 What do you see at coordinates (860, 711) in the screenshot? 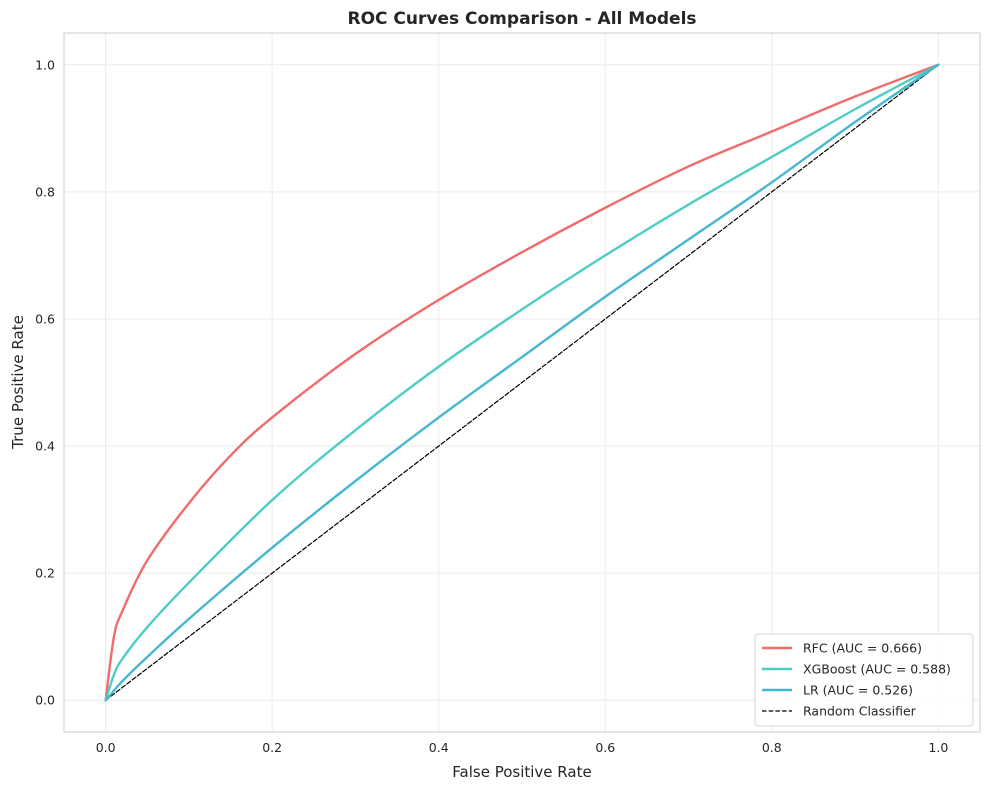
I see `legend-label: Random Classifier` at bounding box center [860, 711].